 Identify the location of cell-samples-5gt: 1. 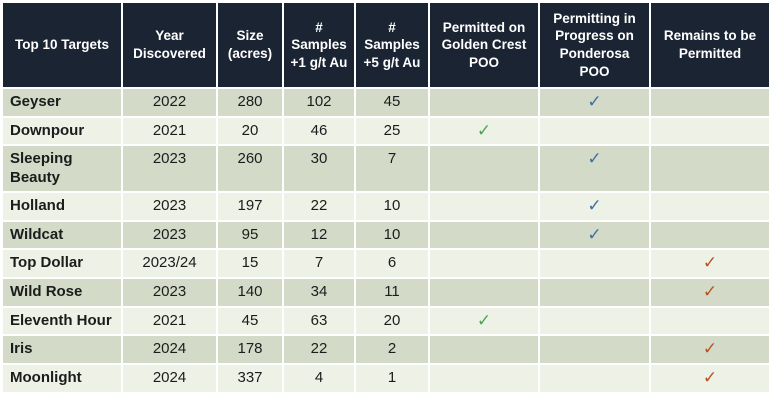
(392, 378).